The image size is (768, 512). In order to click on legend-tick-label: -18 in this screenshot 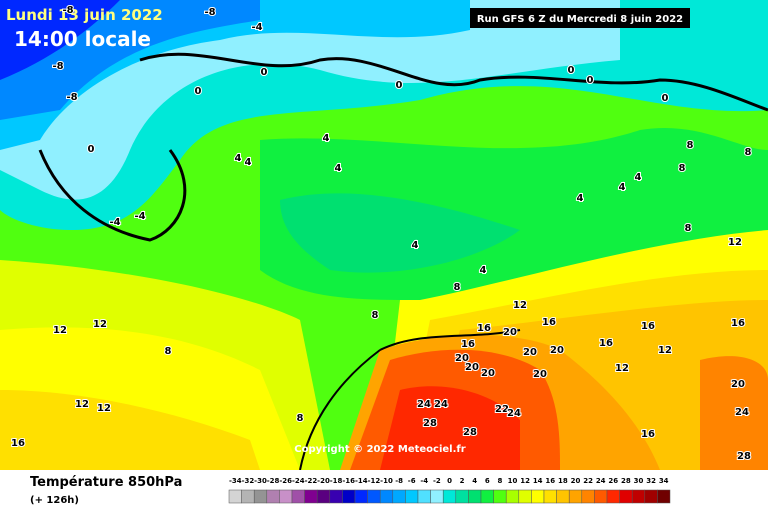, I will do `click(336, 481)`.